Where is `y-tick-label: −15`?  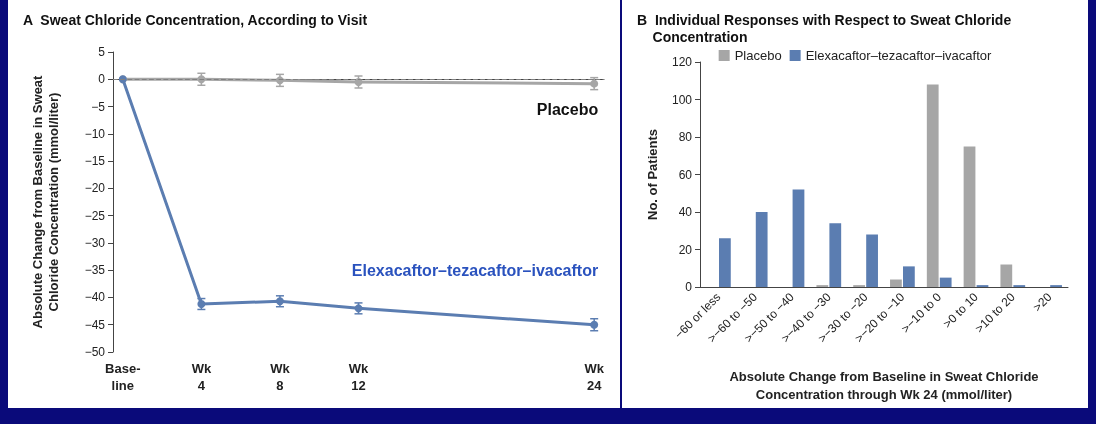 y-tick-label: −15 is located at coordinates (95, 161).